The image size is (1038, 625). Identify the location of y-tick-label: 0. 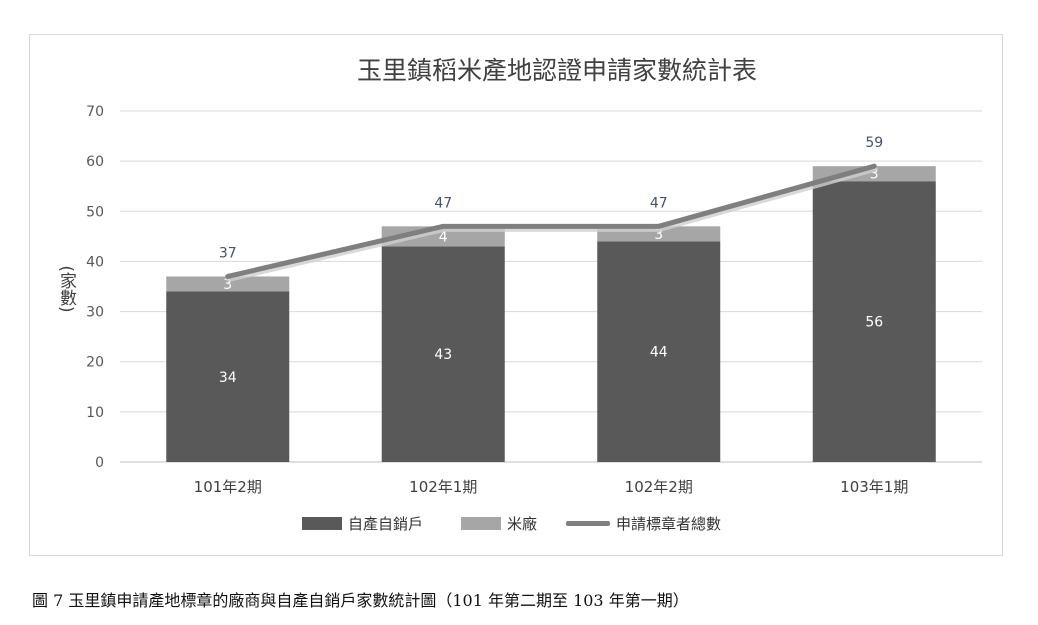
(99, 463).